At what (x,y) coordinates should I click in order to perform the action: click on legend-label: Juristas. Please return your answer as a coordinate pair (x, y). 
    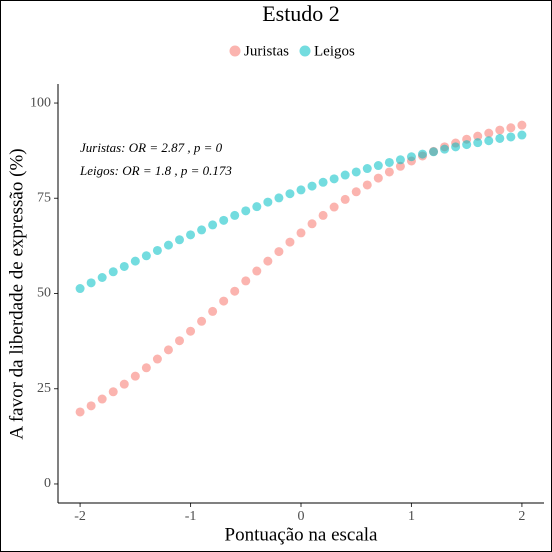
    Looking at the image, I should click on (266, 51).